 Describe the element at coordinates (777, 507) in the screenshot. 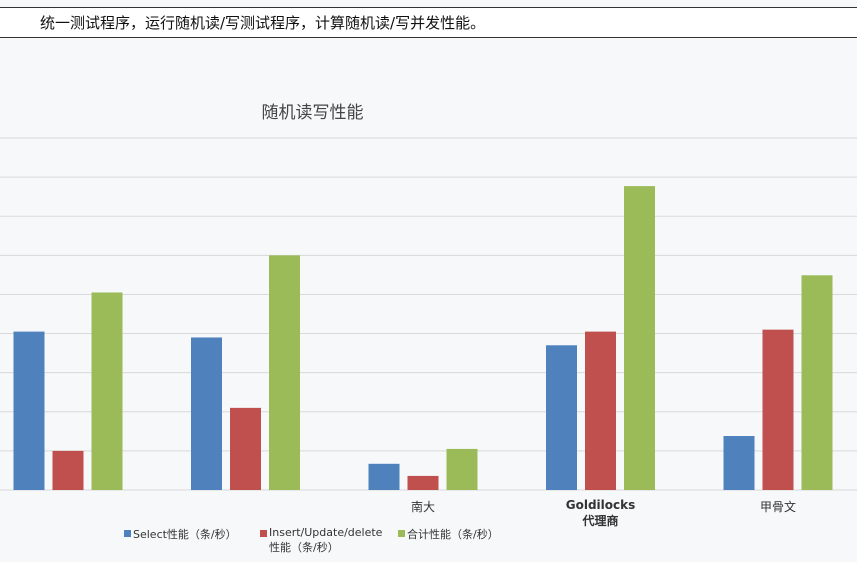

I see `x-tick-label: 甲骨文` at that location.